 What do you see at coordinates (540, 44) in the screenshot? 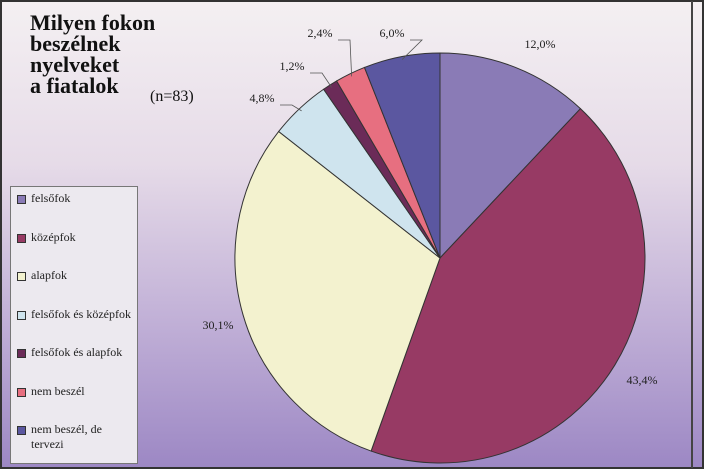
I see `data-label: 12,0%` at bounding box center [540, 44].